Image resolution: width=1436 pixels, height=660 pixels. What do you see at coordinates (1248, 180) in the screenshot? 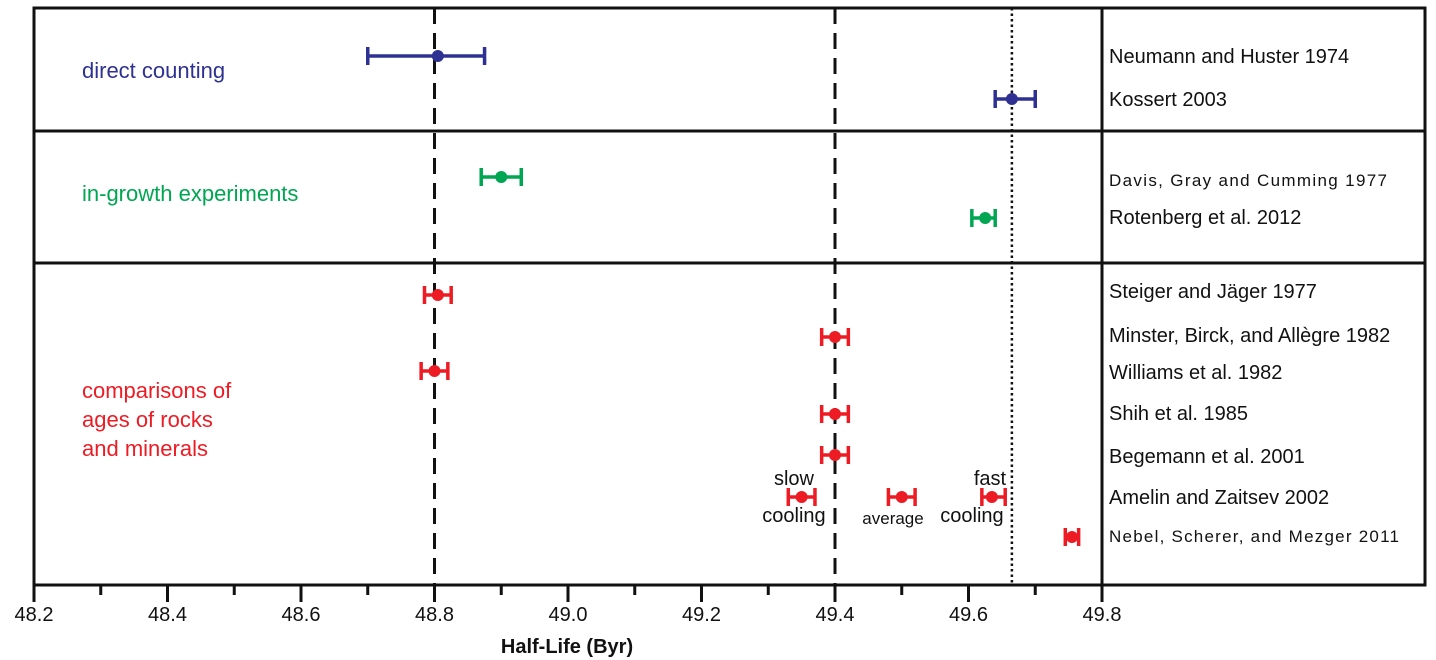
I see `reference-label: Davis, Gray and Cumming 1977` at bounding box center [1248, 180].